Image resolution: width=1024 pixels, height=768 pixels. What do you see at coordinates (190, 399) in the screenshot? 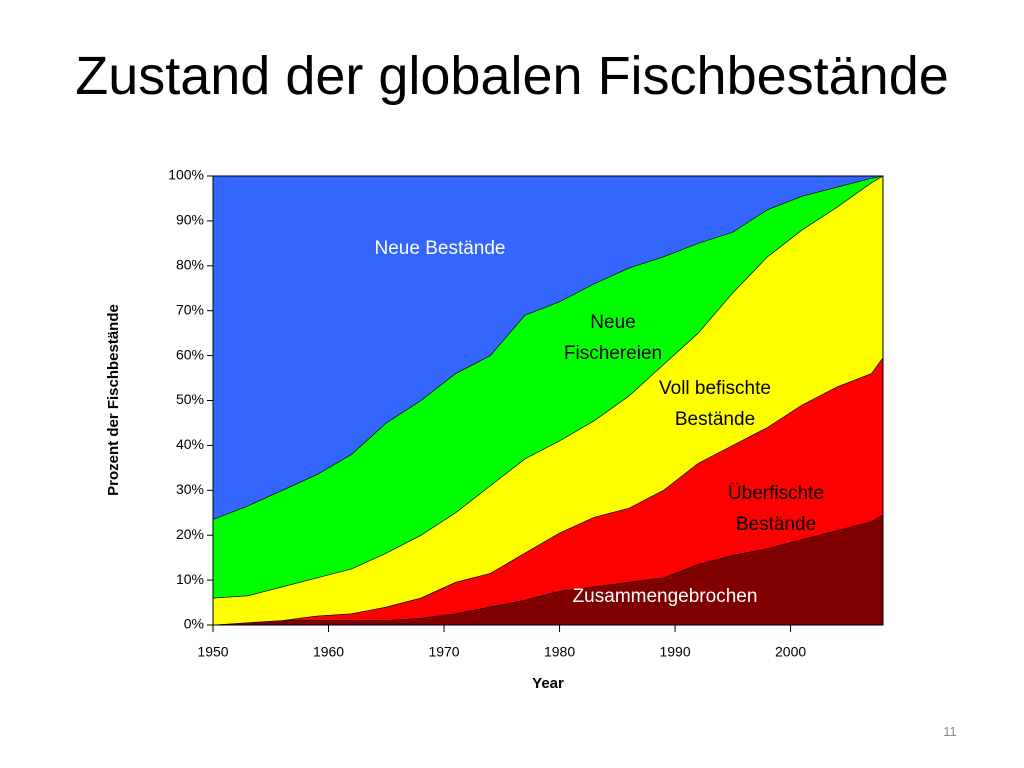
I see `y-tick-label: 50%` at bounding box center [190, 399].